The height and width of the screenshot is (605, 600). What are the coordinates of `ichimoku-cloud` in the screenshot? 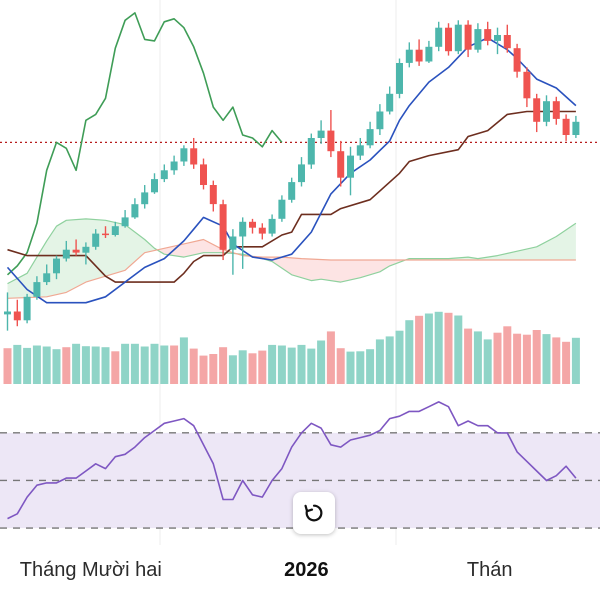 It's located at (198, 248).